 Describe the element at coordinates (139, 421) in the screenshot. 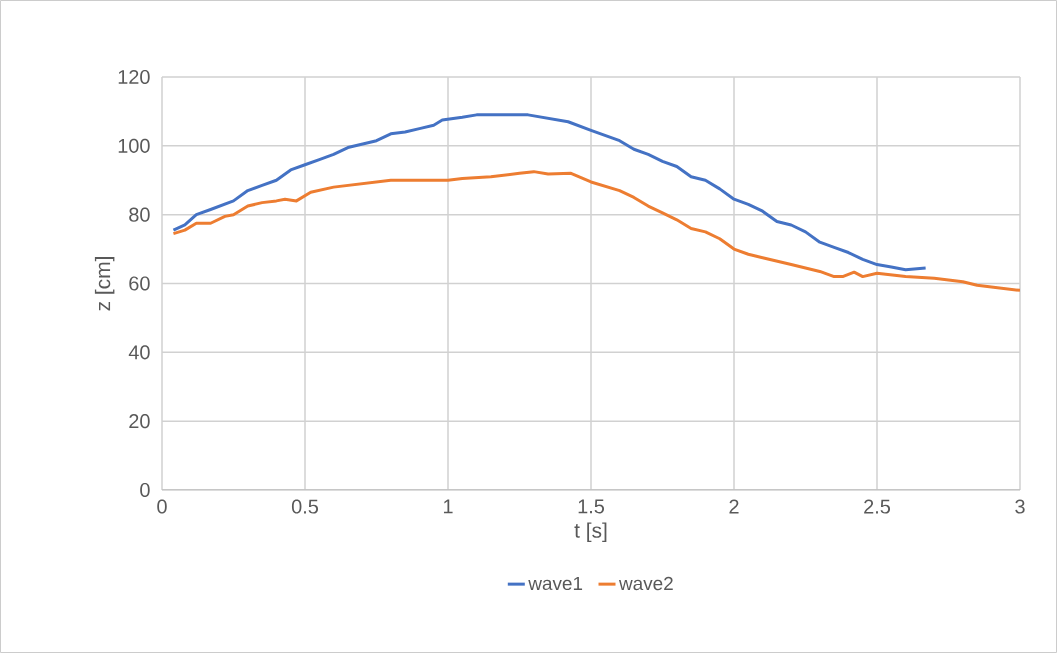

I see `y-tick-label: 20` at that location.